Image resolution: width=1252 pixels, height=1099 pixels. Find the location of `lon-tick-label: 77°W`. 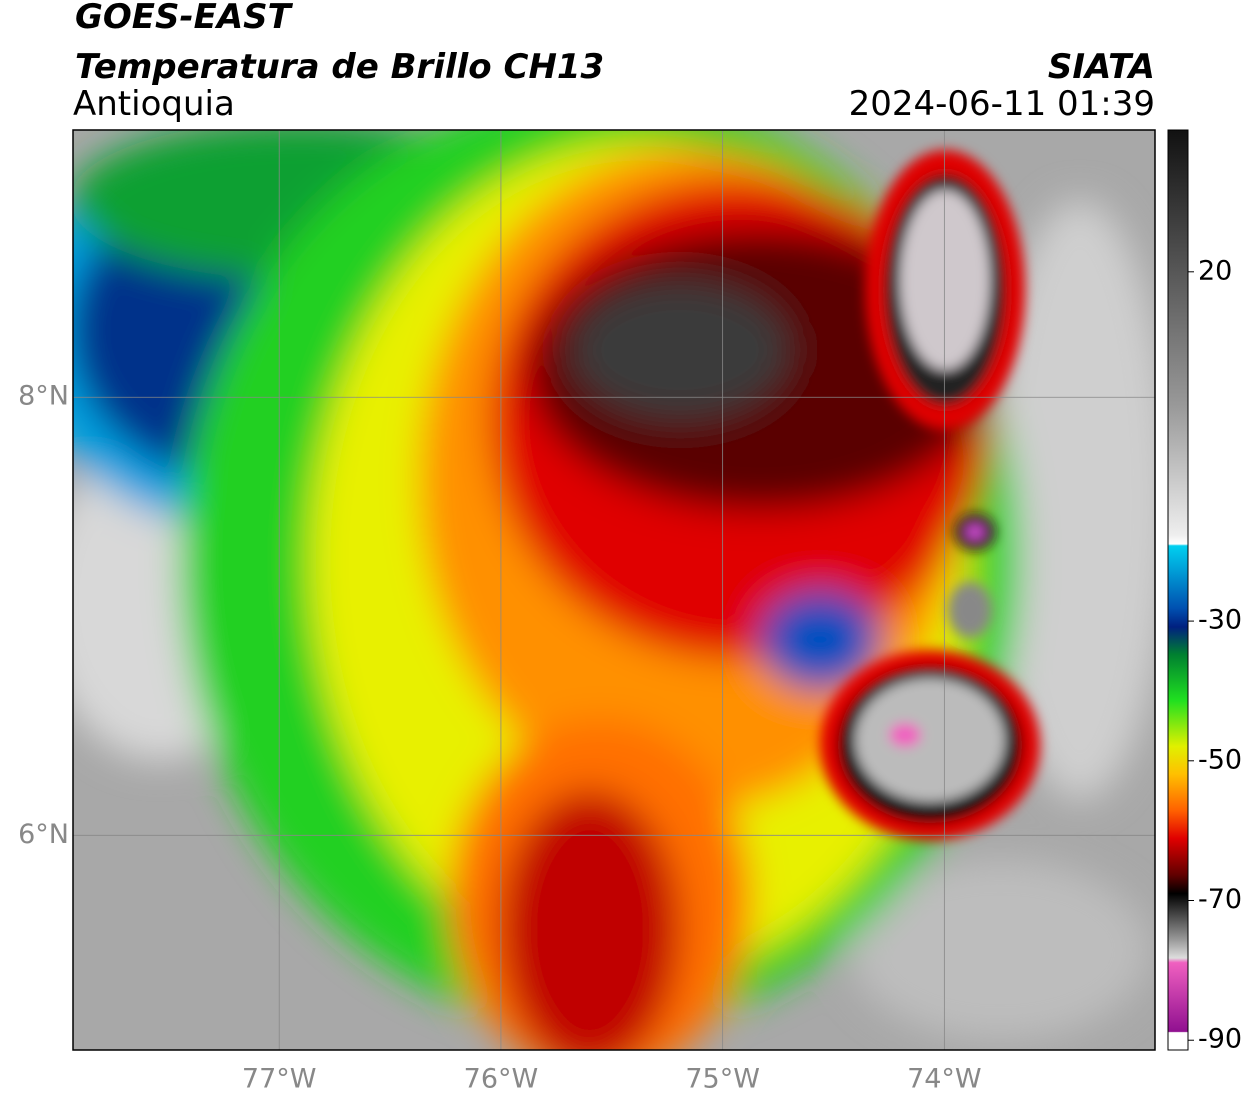

lon-tick-label: 77°W is located at coordinates (279, 1079).